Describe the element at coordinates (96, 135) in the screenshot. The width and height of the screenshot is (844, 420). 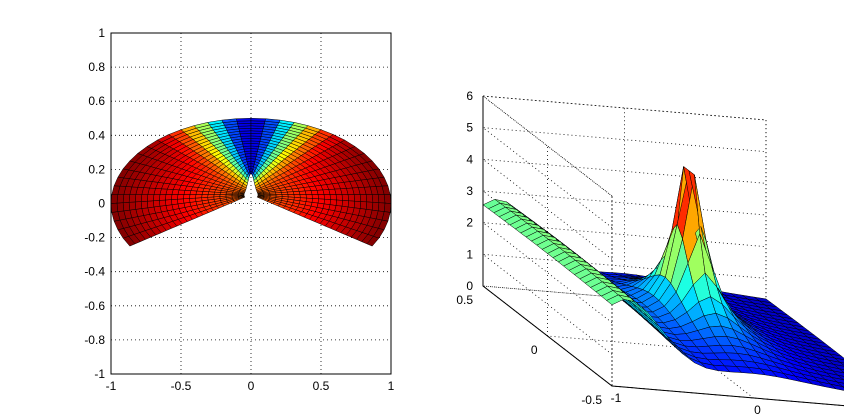
I see `left-y-tick-label: 0.4` at that location.